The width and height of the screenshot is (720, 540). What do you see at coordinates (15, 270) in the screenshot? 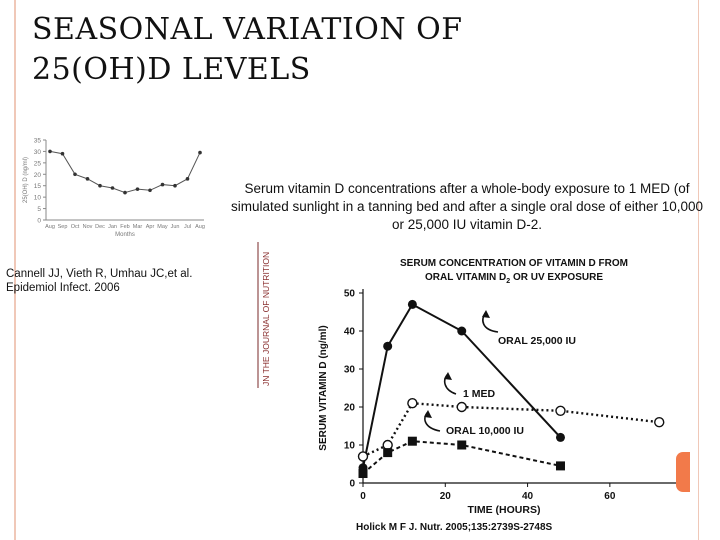
I see `frame-left-line` at bounding box center [15, 270].